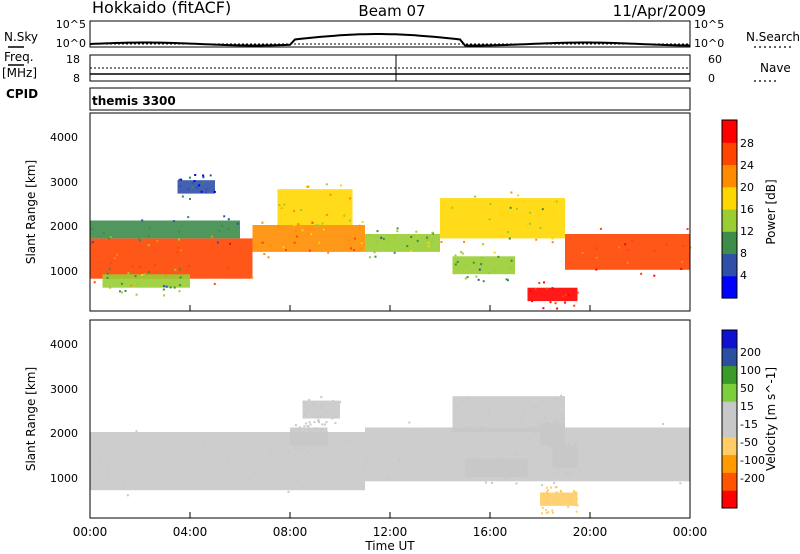  What do you see at coordinates (390, 532) in the screenshot?
I see `xtick-1200: 12:00` at bounding box center [390, 532].